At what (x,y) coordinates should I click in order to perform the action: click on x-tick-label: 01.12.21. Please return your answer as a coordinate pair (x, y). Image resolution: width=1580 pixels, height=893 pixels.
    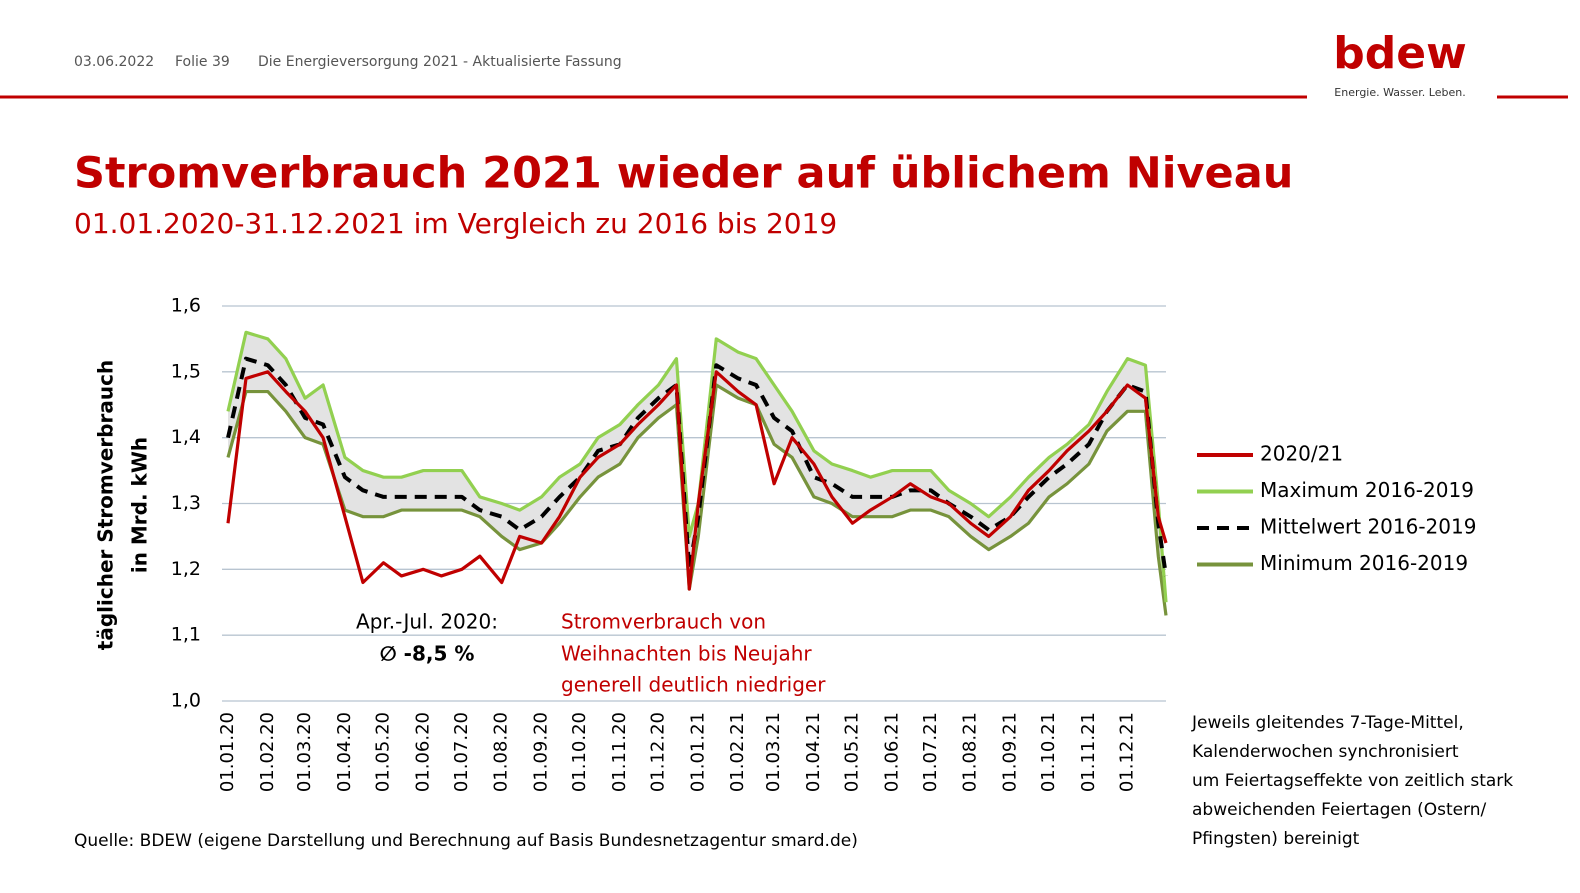
    Looking at the image, I should click on (1126, 752).